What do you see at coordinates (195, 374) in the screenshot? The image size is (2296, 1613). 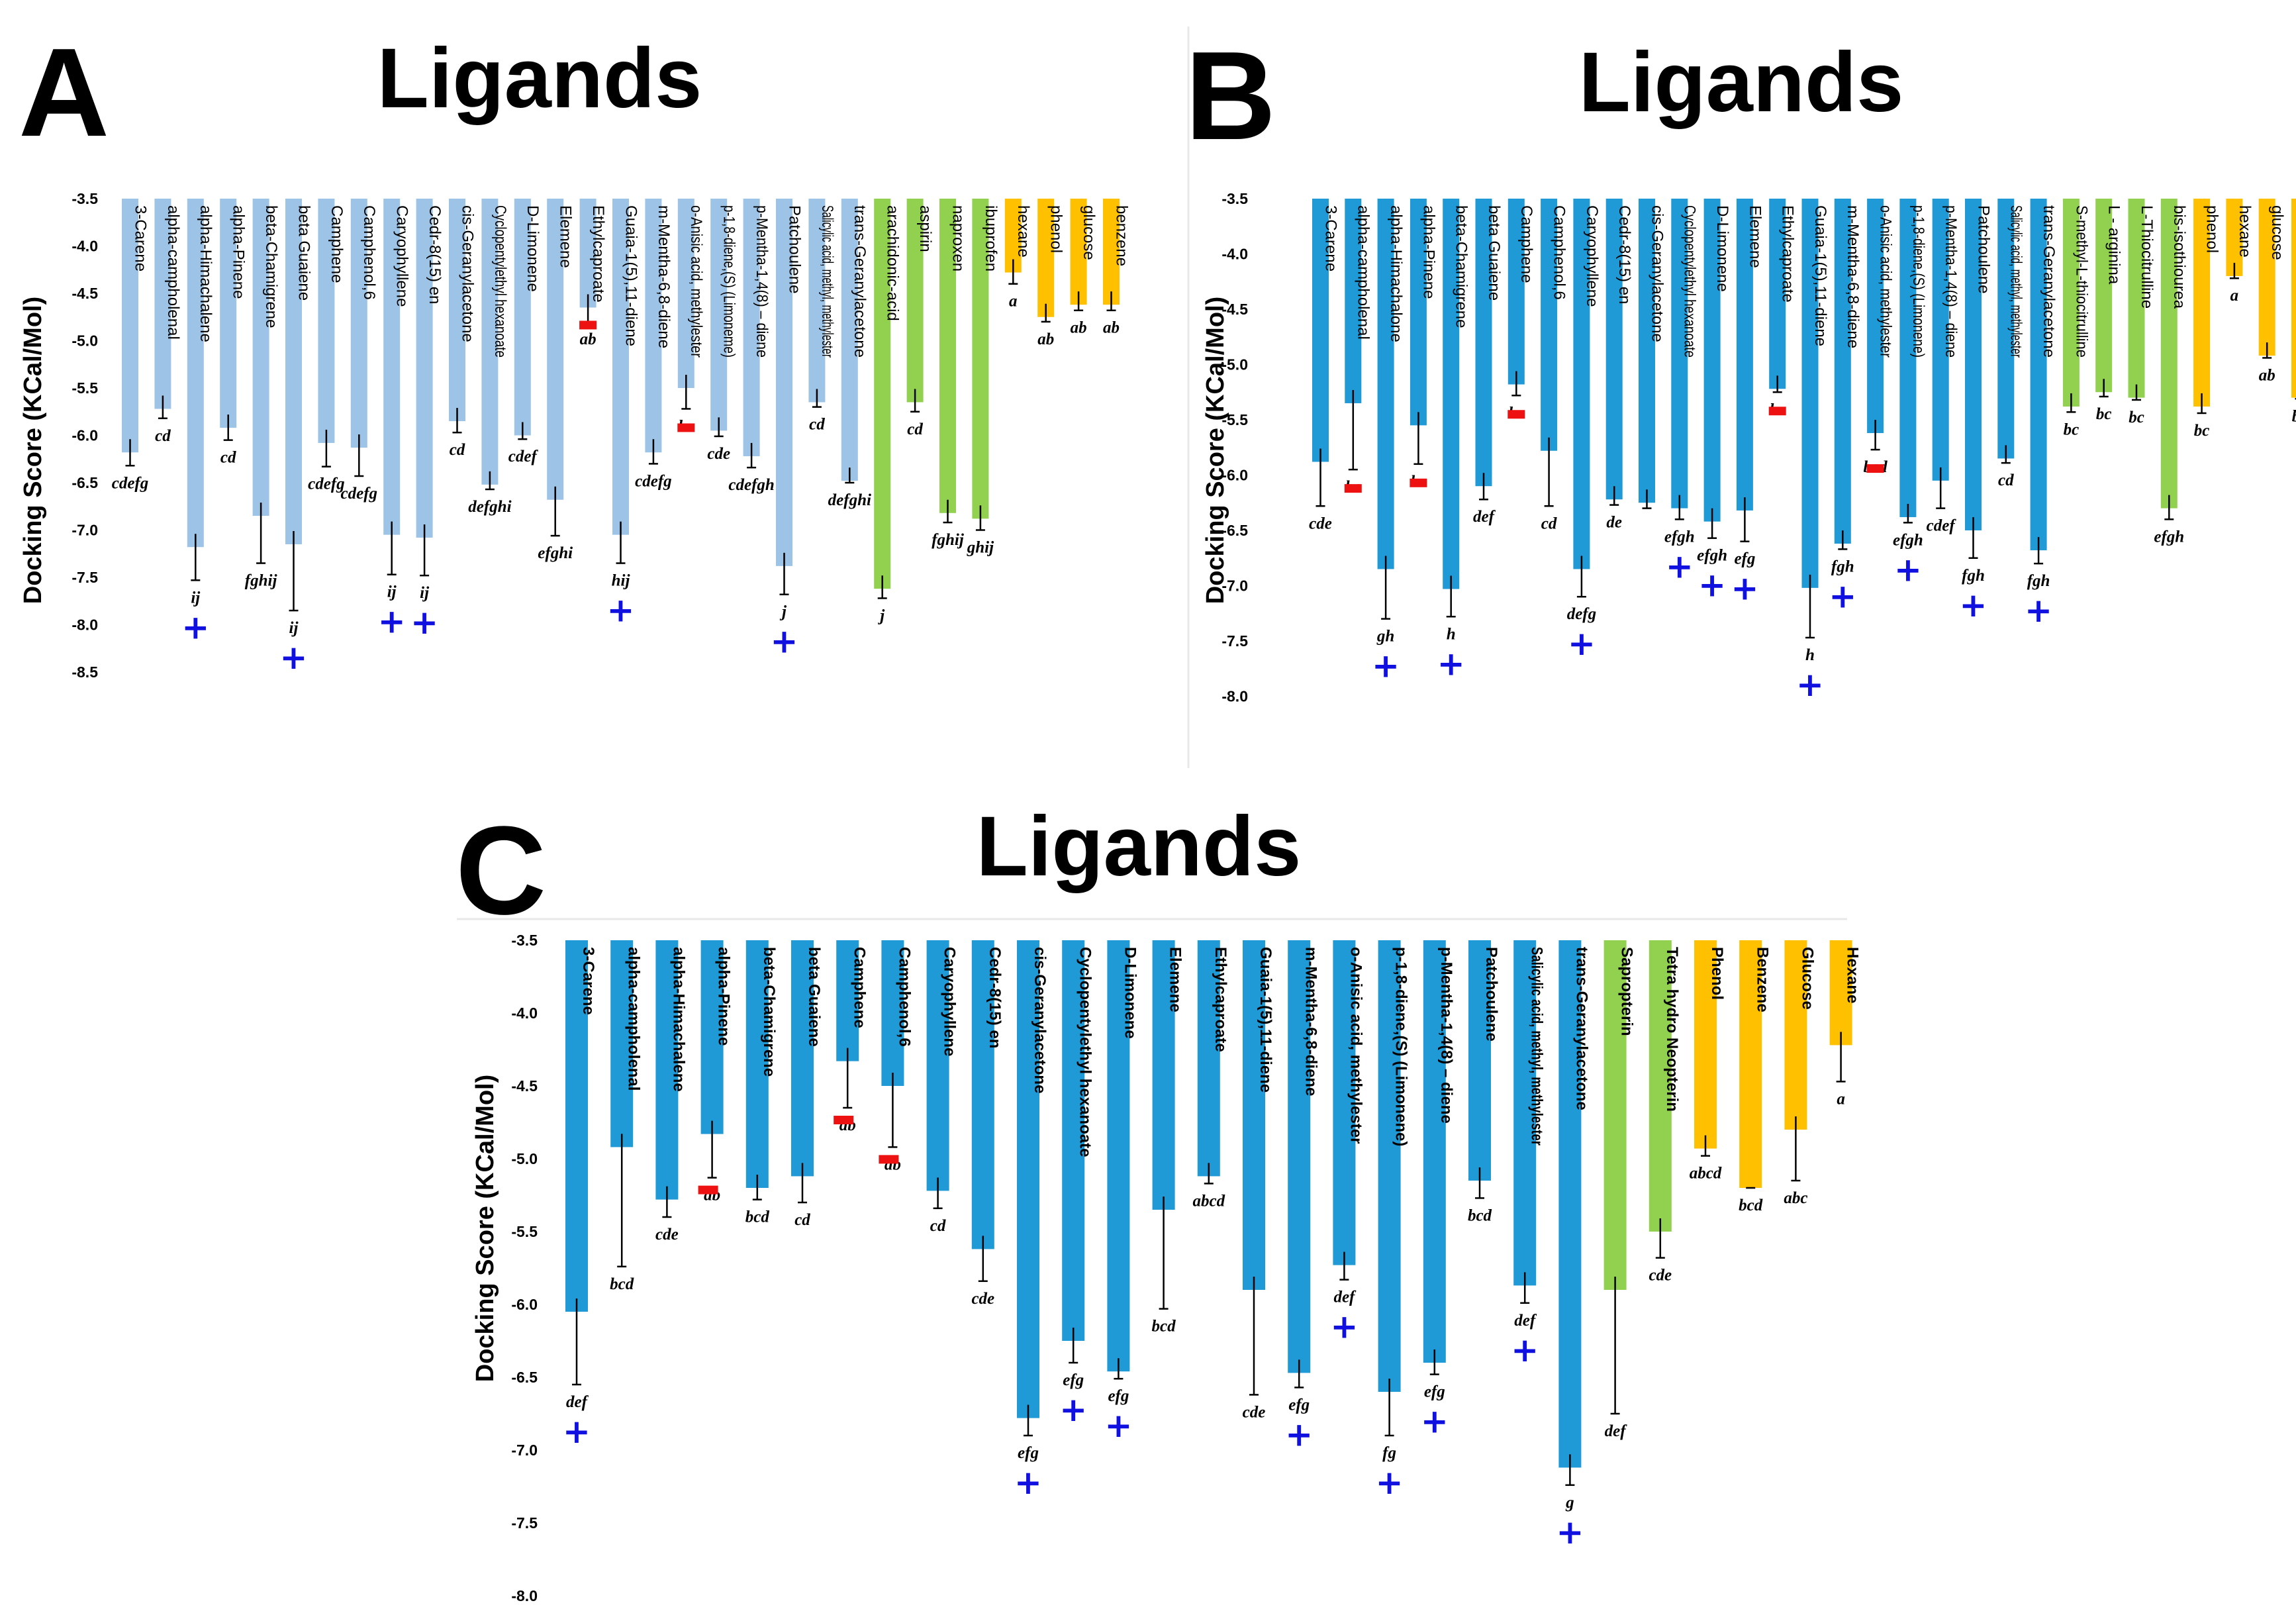 I see `panel-a-bar-alpha-himachalene` at bounding box center [195, 374].